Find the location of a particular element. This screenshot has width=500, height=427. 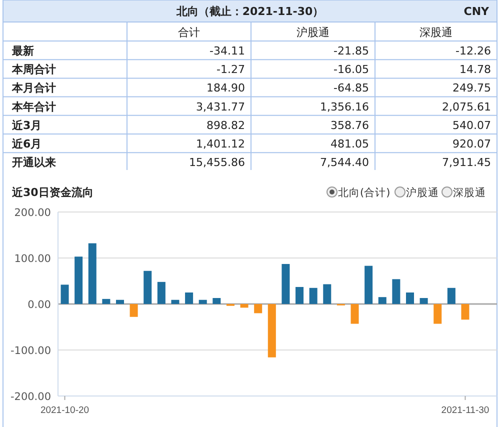

text: 7,544.40 is located at coordinates (344, 163).